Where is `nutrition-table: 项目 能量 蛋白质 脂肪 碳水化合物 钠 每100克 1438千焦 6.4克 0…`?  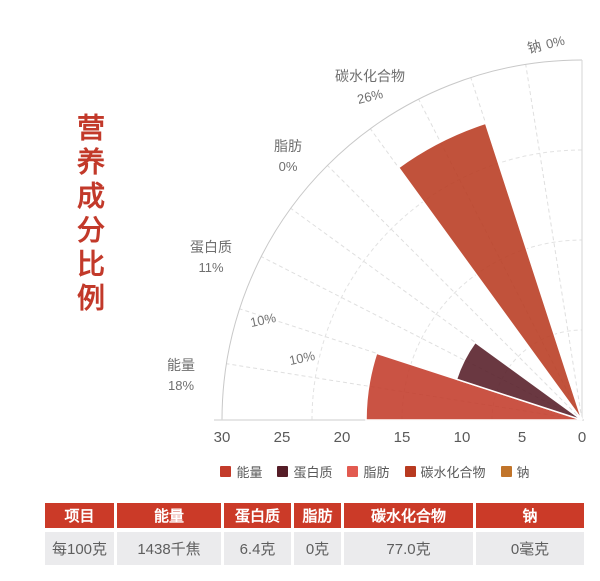
nutrition-table: 项目 能量 蛋白质 脂肪 碳水化合物 钠 每100克 1438千焦 6.4克 0… is located at coordinates (315, 534).